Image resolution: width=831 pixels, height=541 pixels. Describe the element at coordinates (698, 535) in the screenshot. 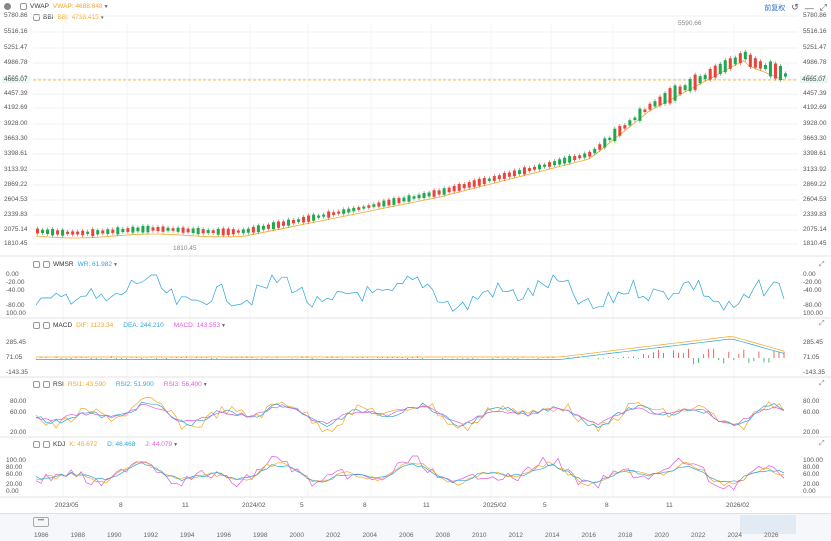

I see `navigator-tick: 2022` at that location.